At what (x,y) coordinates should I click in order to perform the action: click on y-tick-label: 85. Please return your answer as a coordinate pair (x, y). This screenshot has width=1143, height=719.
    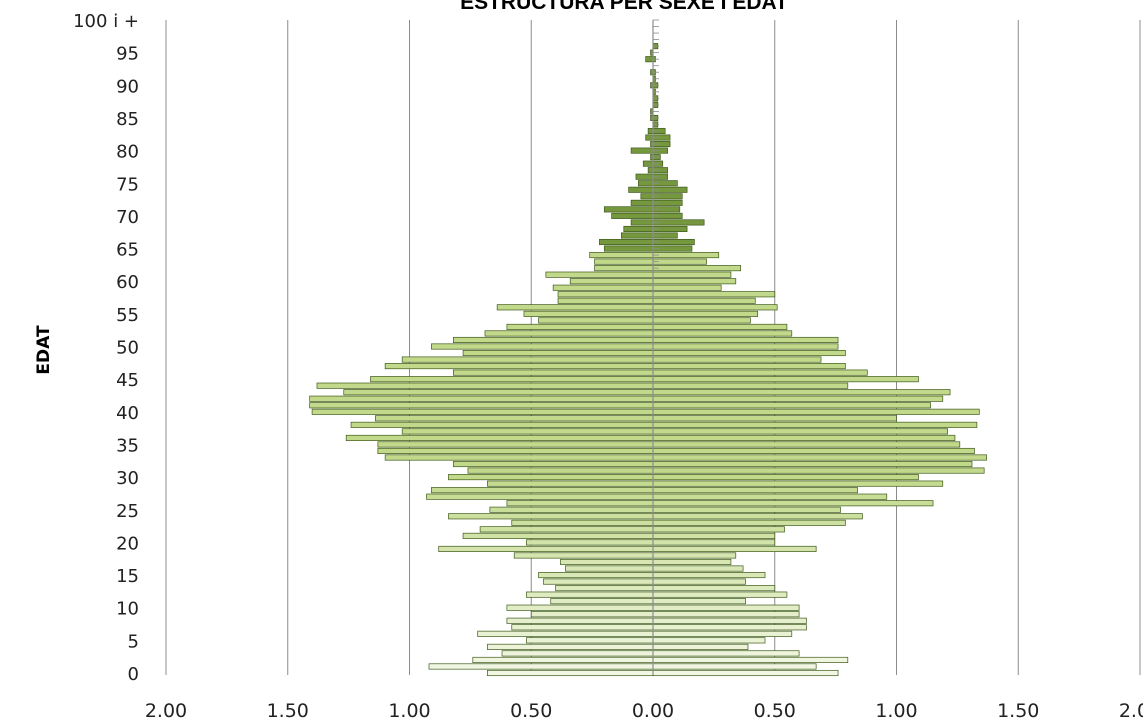
    Looking at the image, I should click on (127, 119).